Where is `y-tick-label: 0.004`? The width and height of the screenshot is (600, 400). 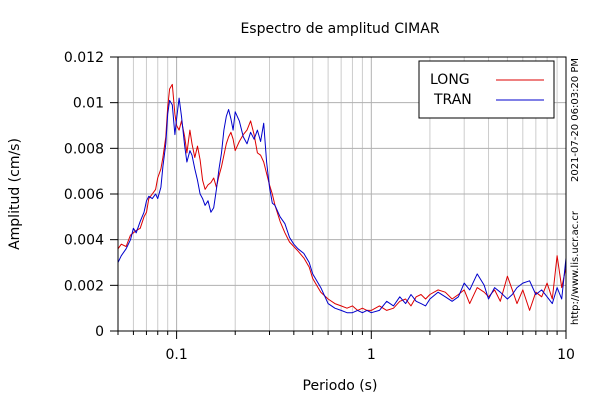
y-tick-label: 0.004 is located at coordinates (84, 241).